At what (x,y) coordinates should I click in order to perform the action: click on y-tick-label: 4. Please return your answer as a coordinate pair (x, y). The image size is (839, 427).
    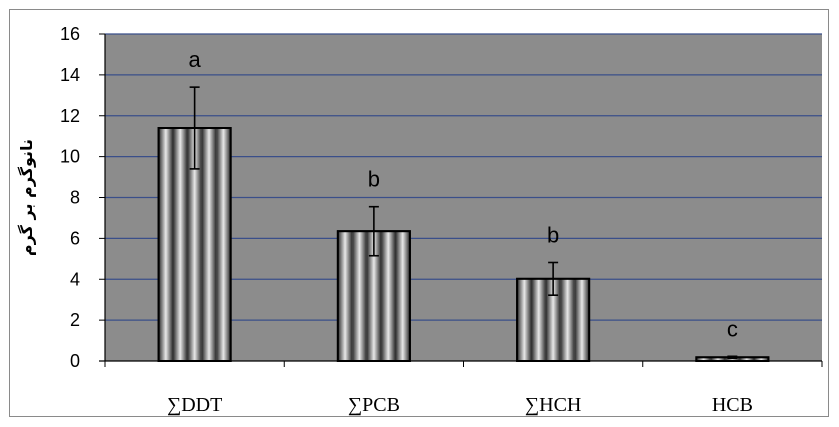
    Looking at the image, I should click on (75, 279).